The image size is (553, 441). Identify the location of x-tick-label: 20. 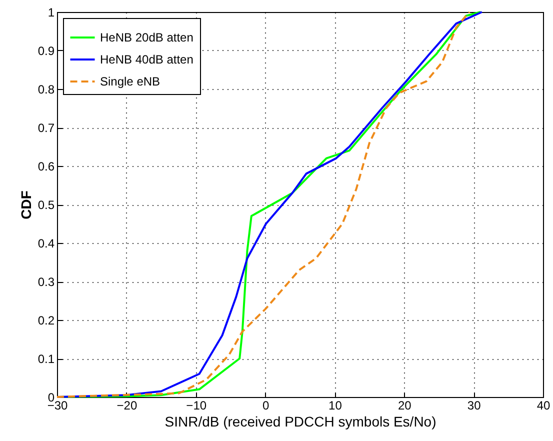
(405, 405).